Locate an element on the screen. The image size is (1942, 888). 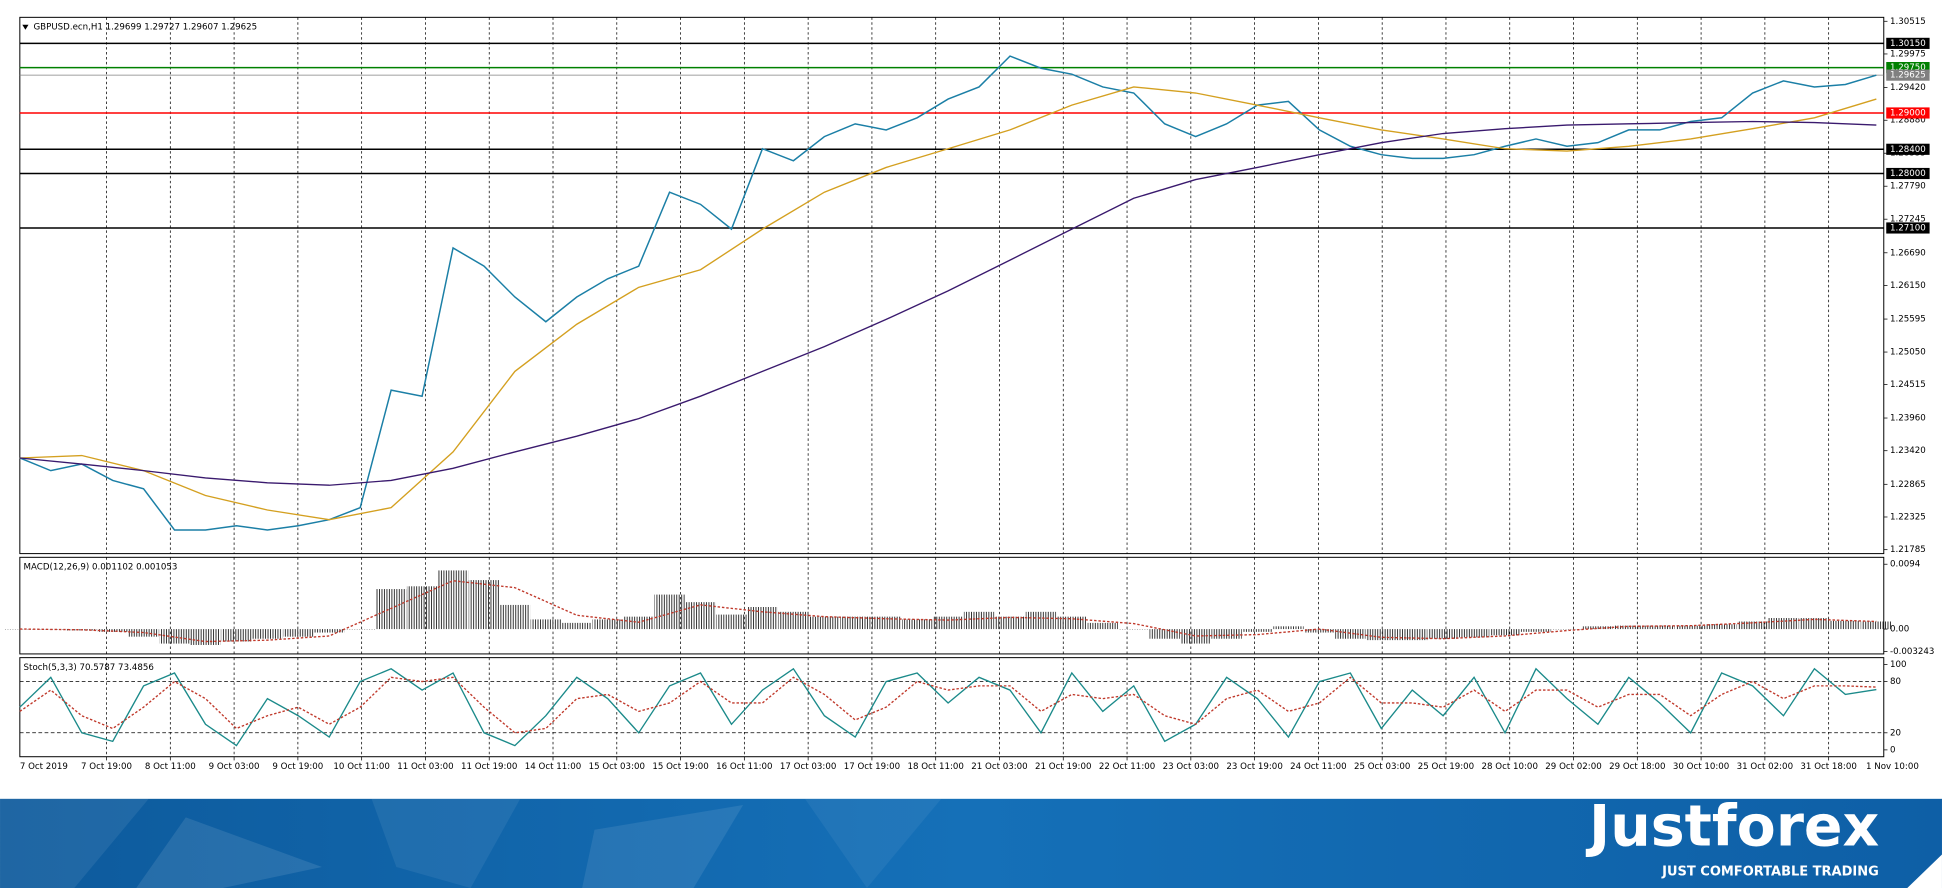
y-tick-label: 1.24515 is located at coordinates (1908, 385).